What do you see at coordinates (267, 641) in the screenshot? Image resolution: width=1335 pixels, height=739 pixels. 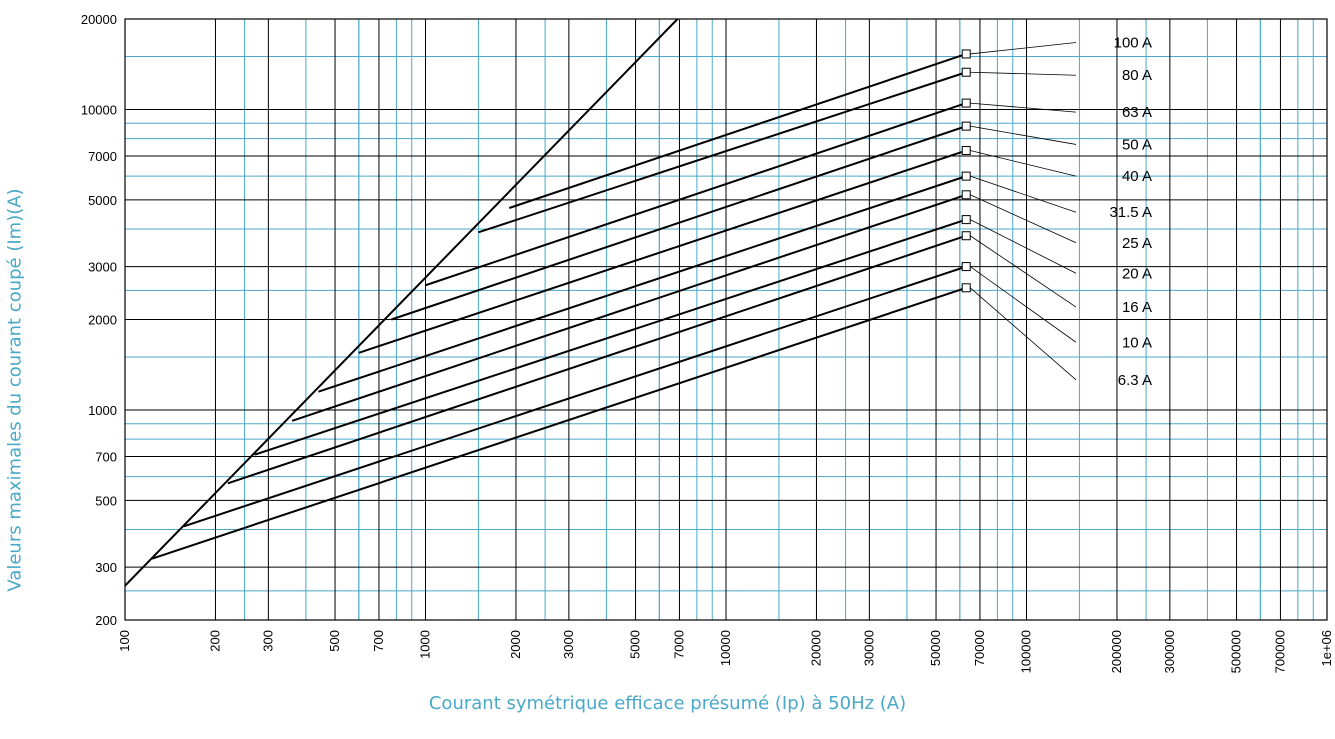 I see `x-tick-label: 300` at bounding box center [267, 641].